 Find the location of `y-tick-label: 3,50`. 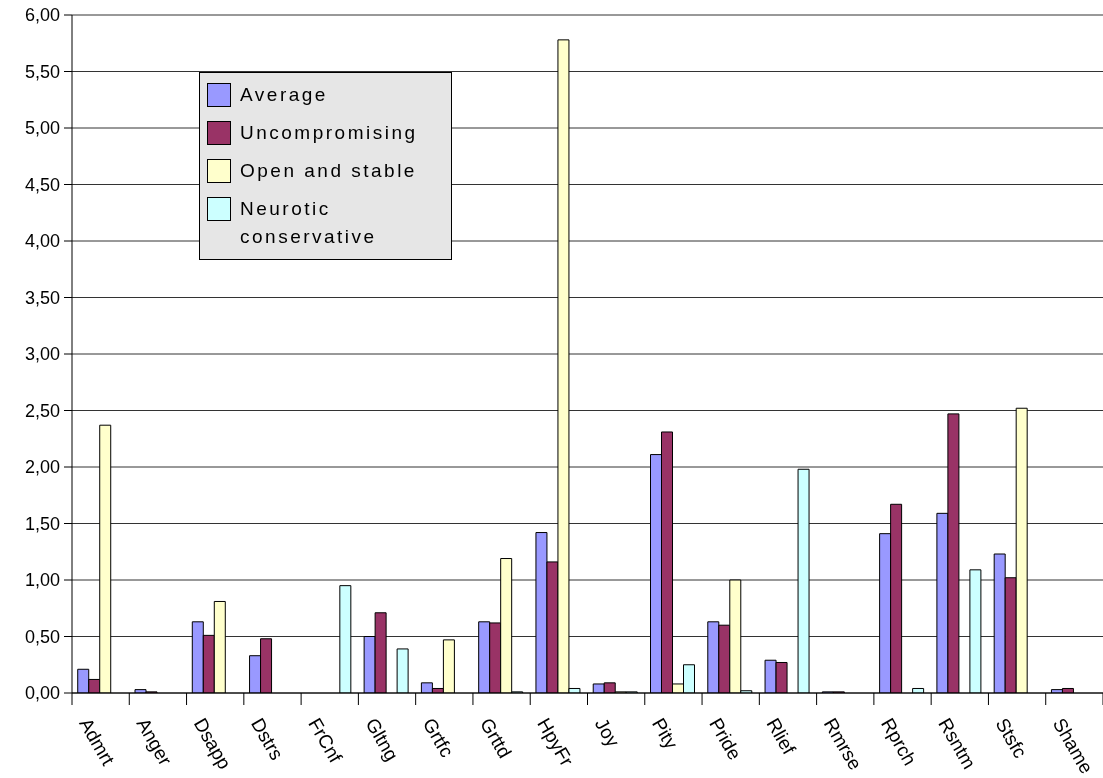

y-tick-label: 3,50 is located at coordinates (42, 297).